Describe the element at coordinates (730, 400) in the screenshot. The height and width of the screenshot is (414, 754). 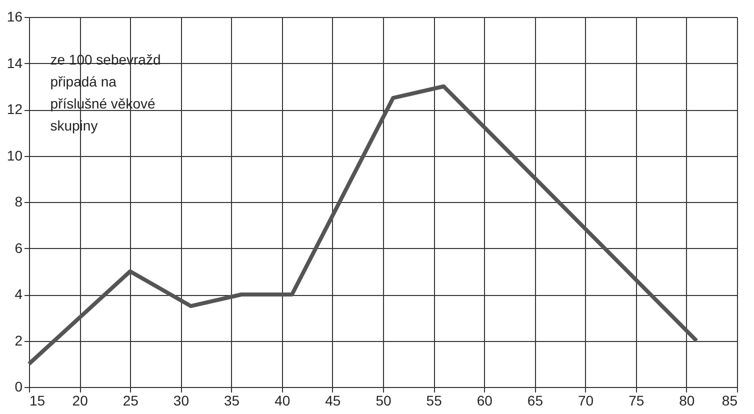
I see `x-tick-label: 85` at that location.